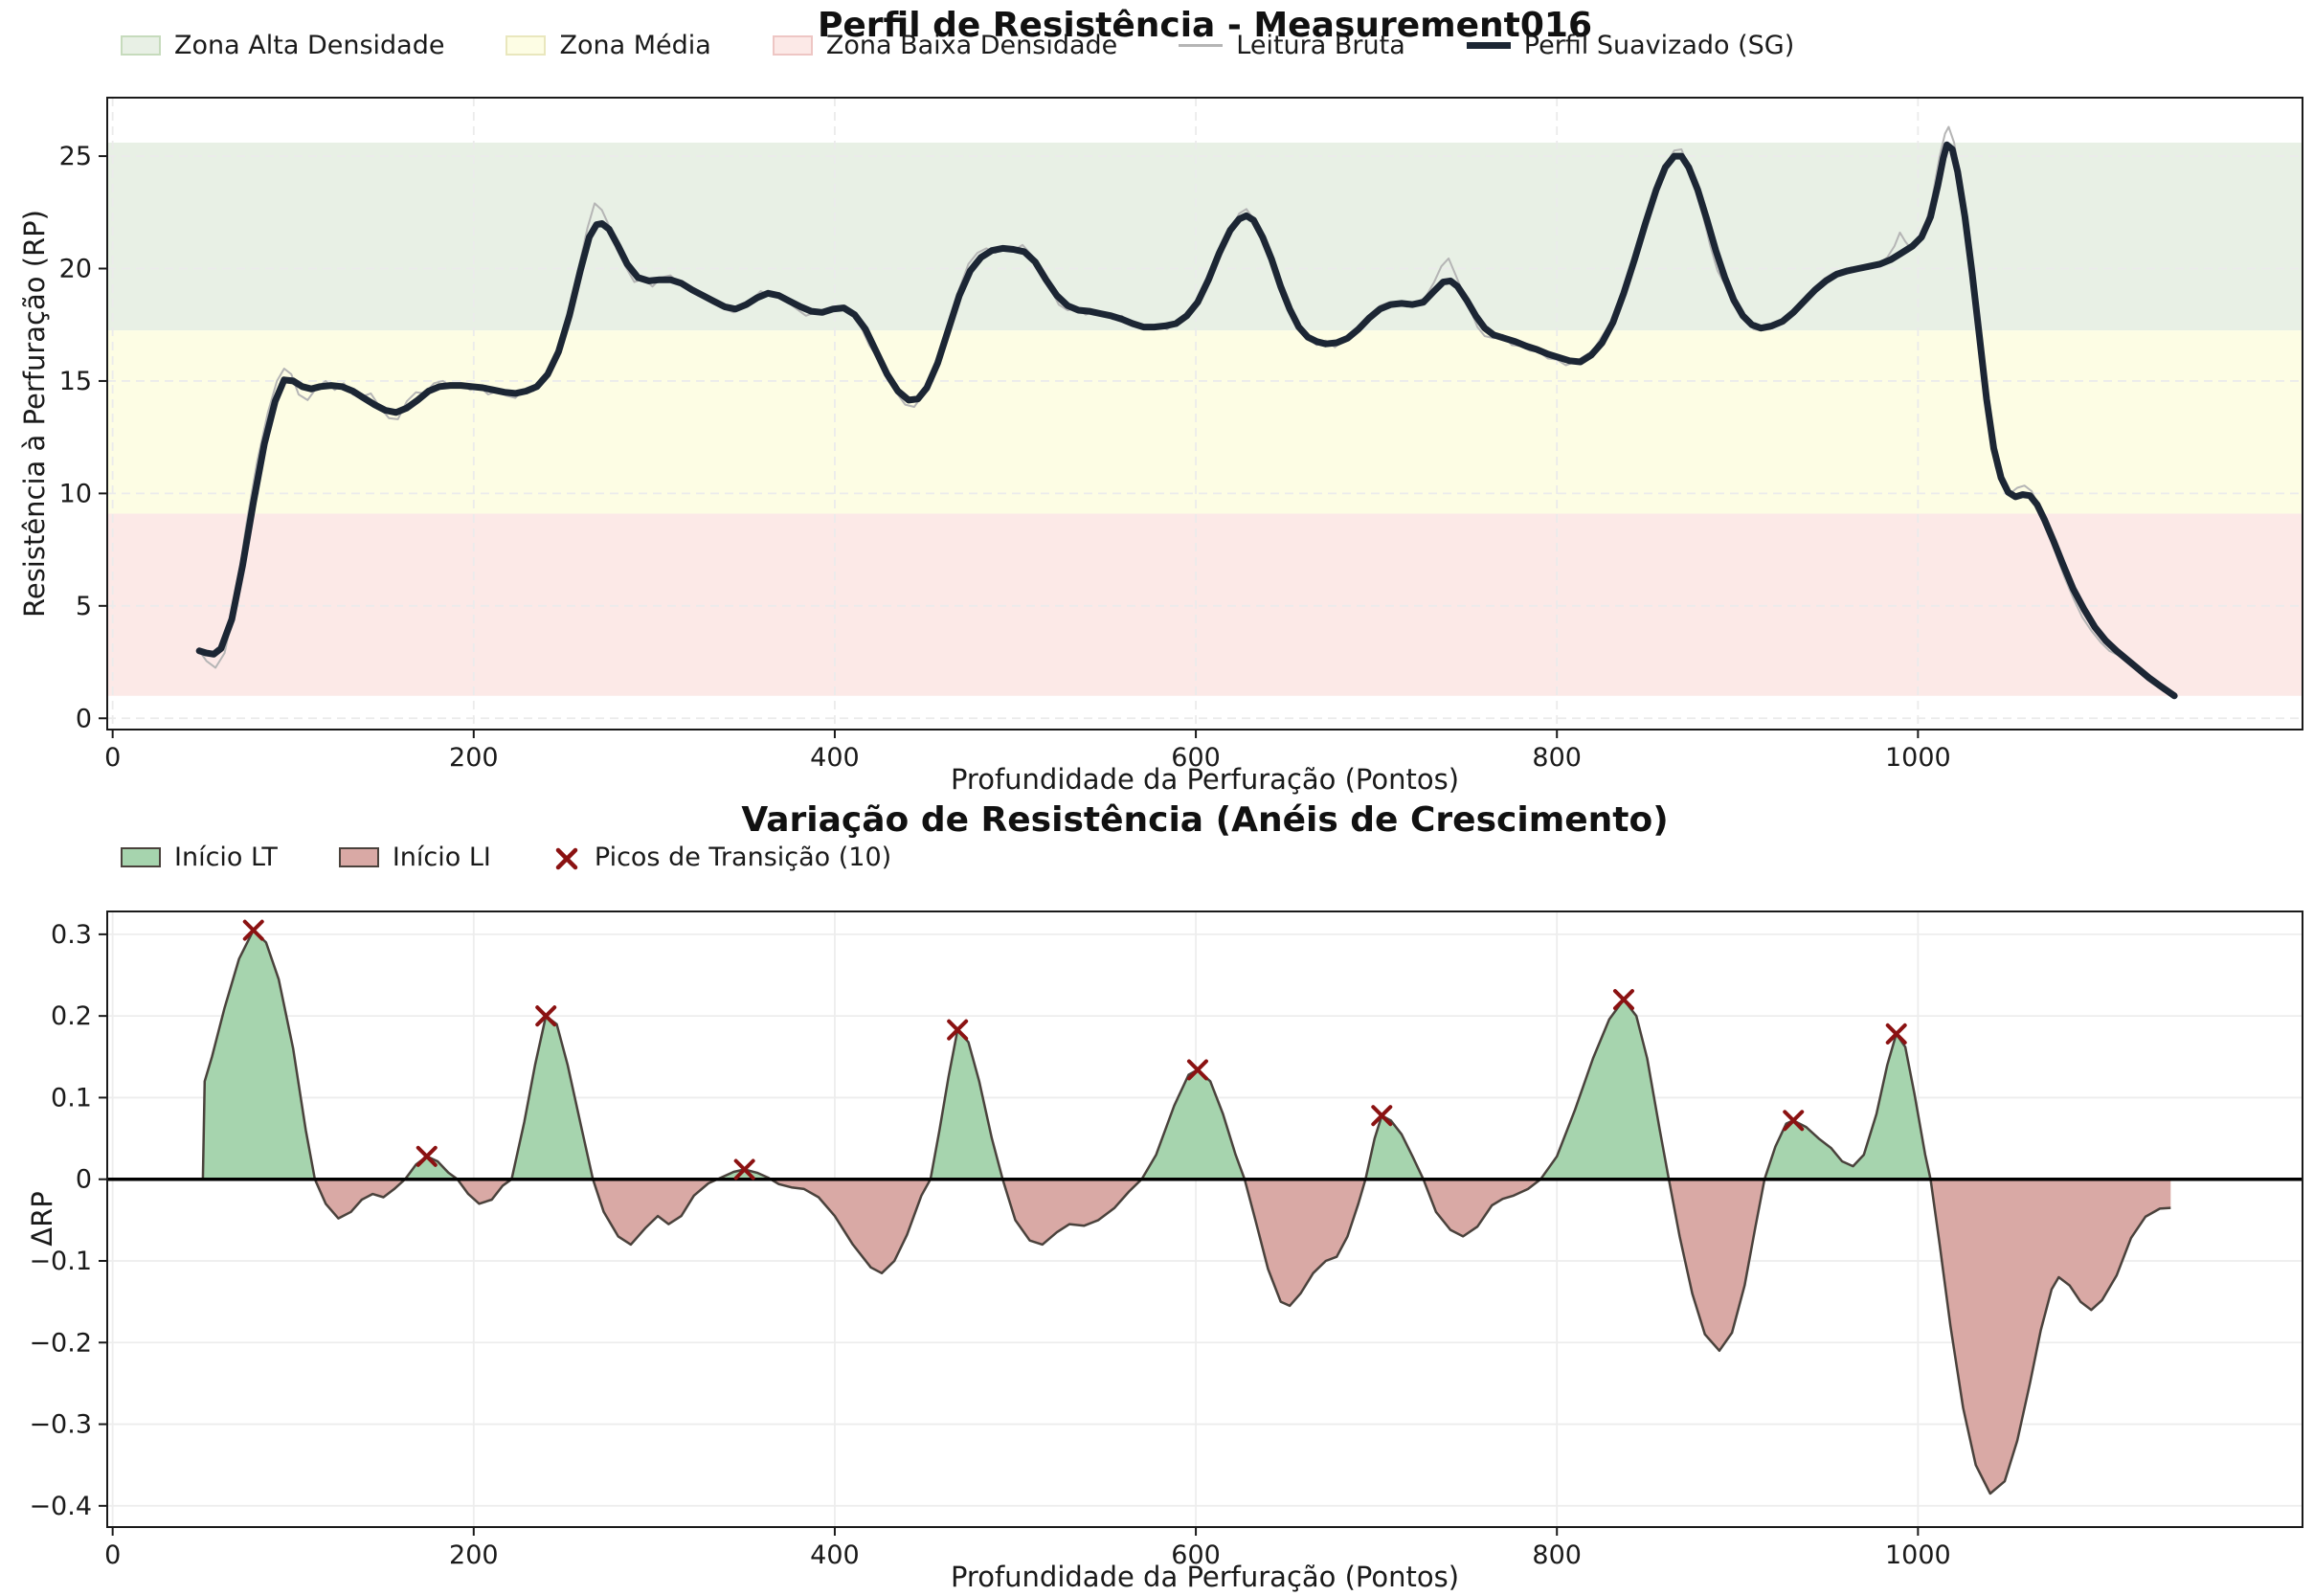  I want to click on legend-item-zona-alta: Zona Alta Densidade, so click(283, 45).